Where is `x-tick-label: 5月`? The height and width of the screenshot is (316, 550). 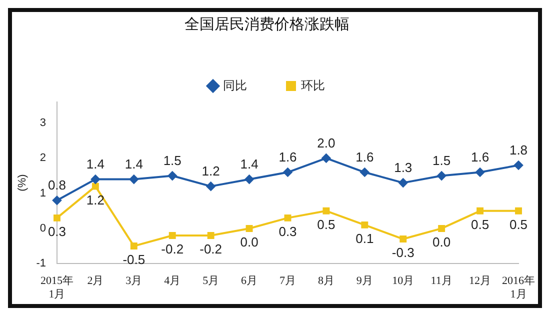 x-tick-label: 5月 is located at coordinates (211, 281).